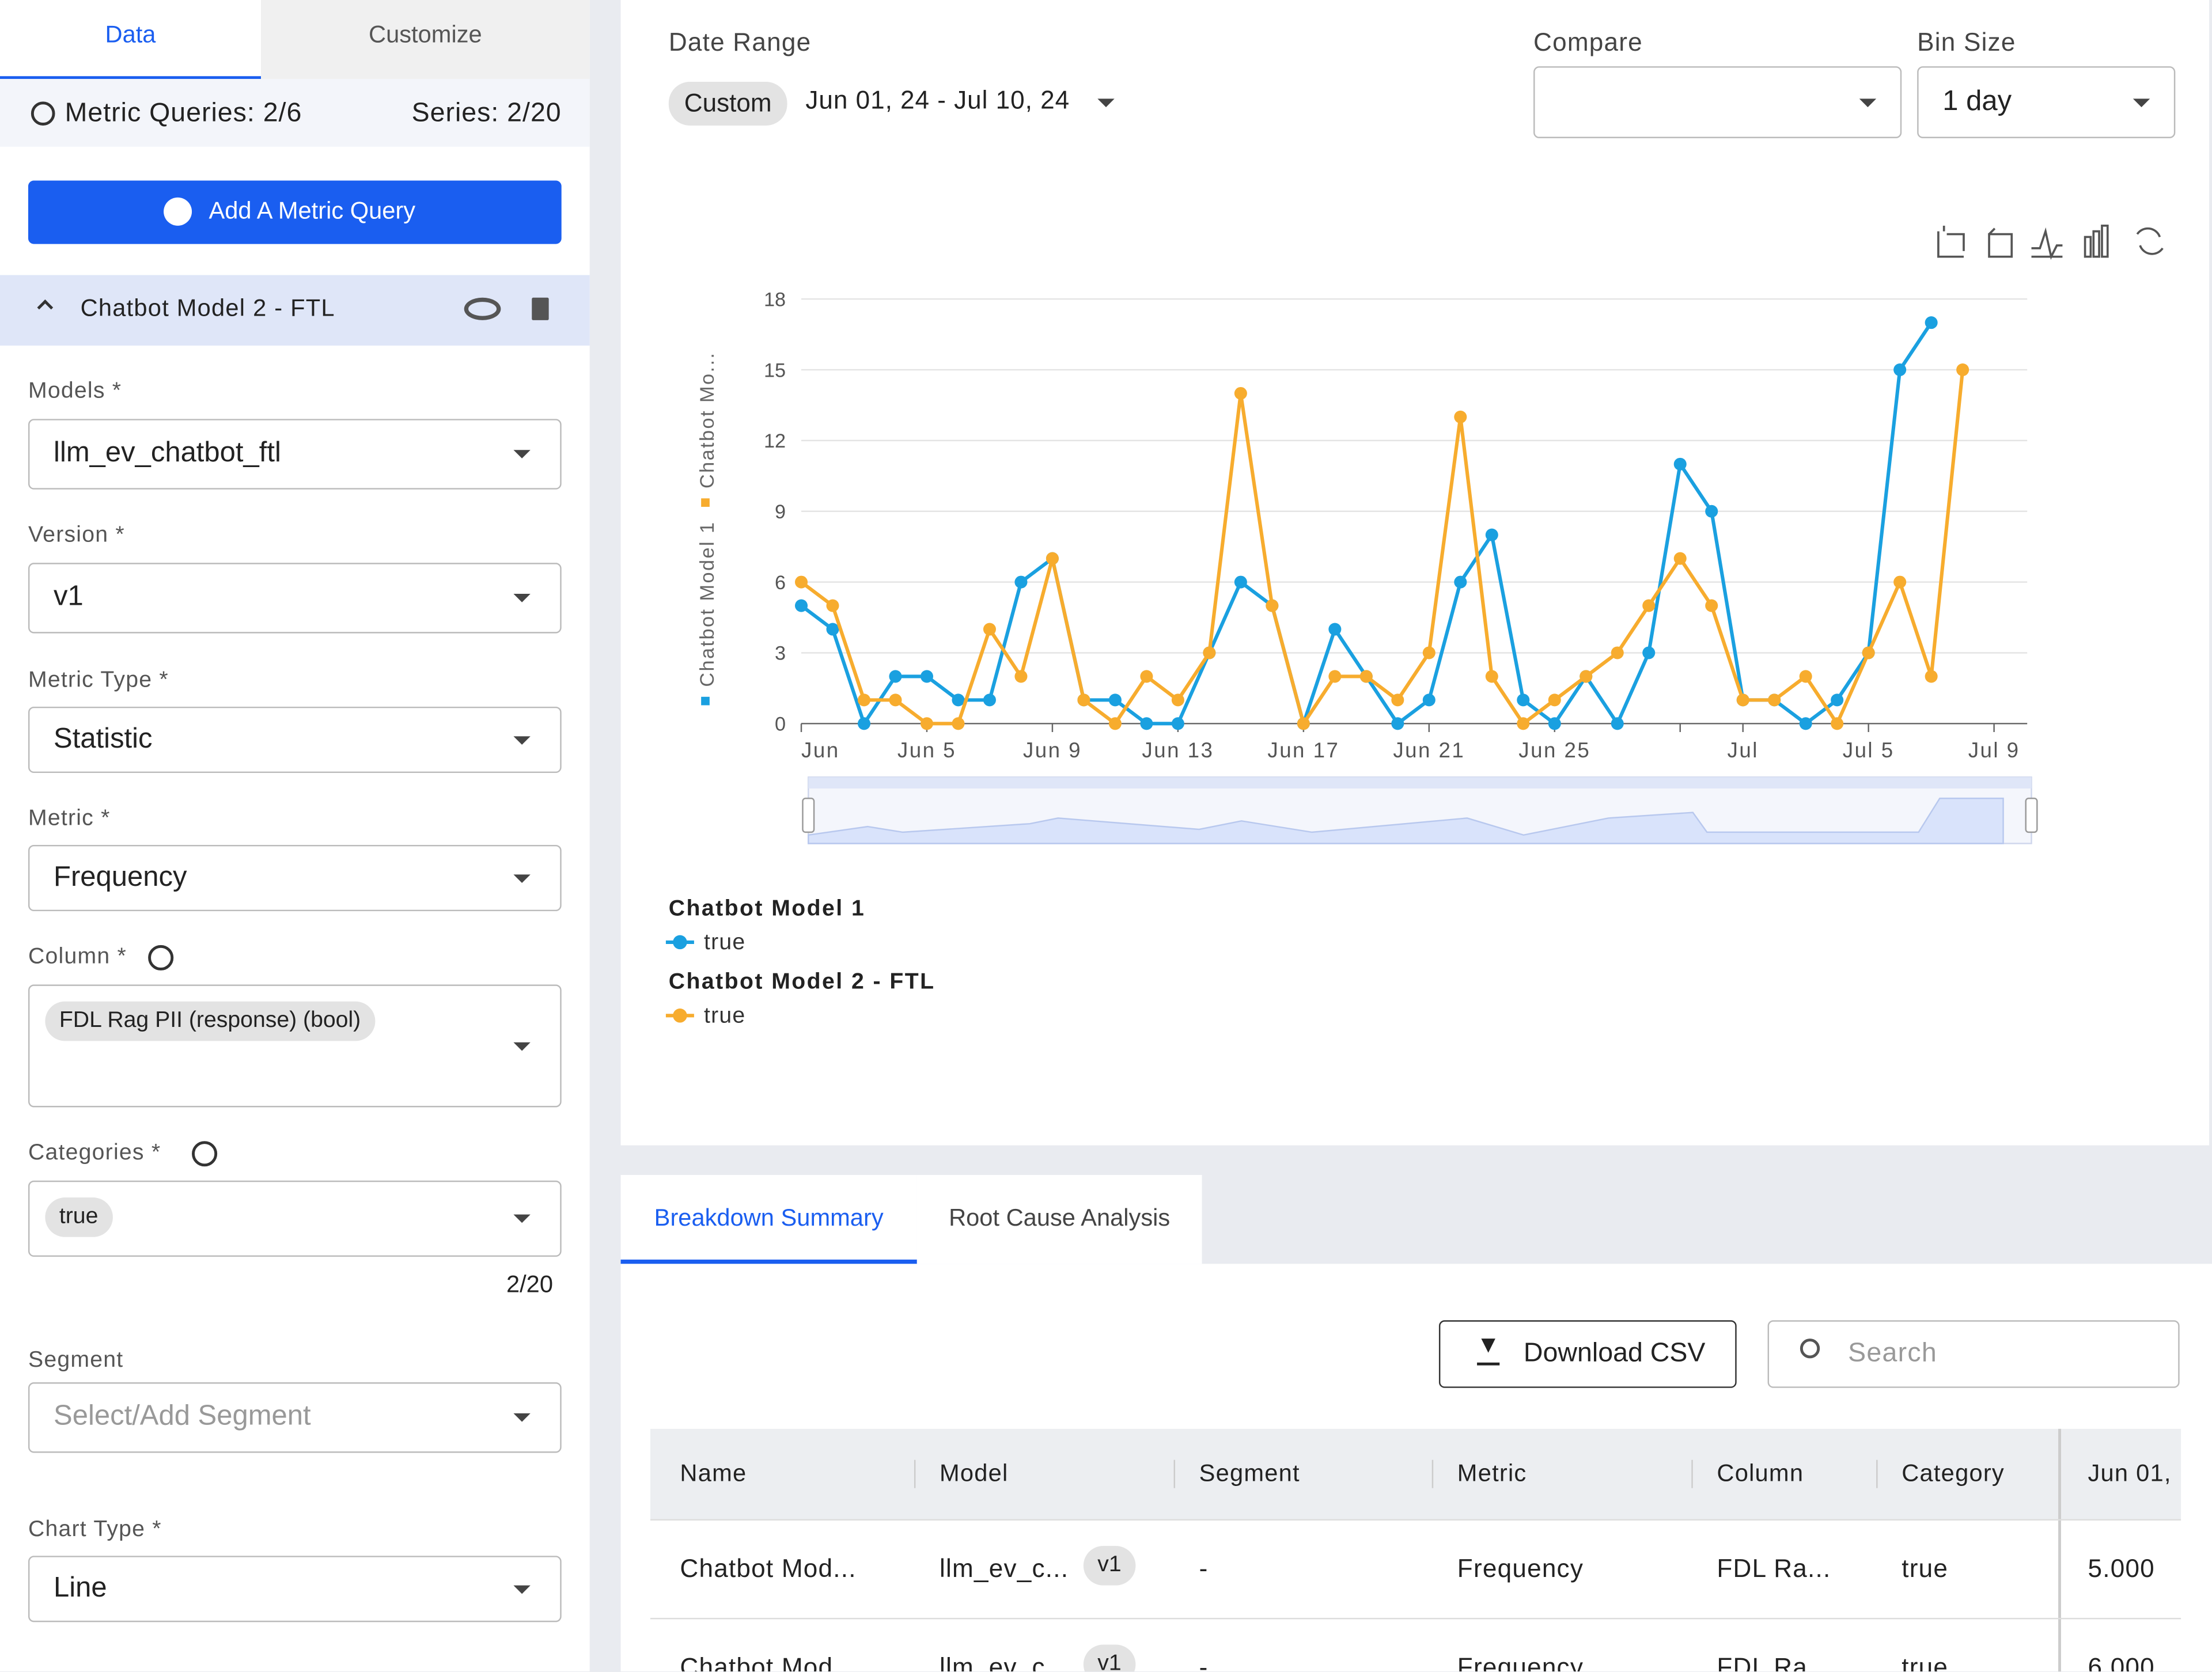  Describe the element at coordinates (802, 981) in the screenshot. I see `legend-group: Chatbot Model 2 - FTL` at that location.